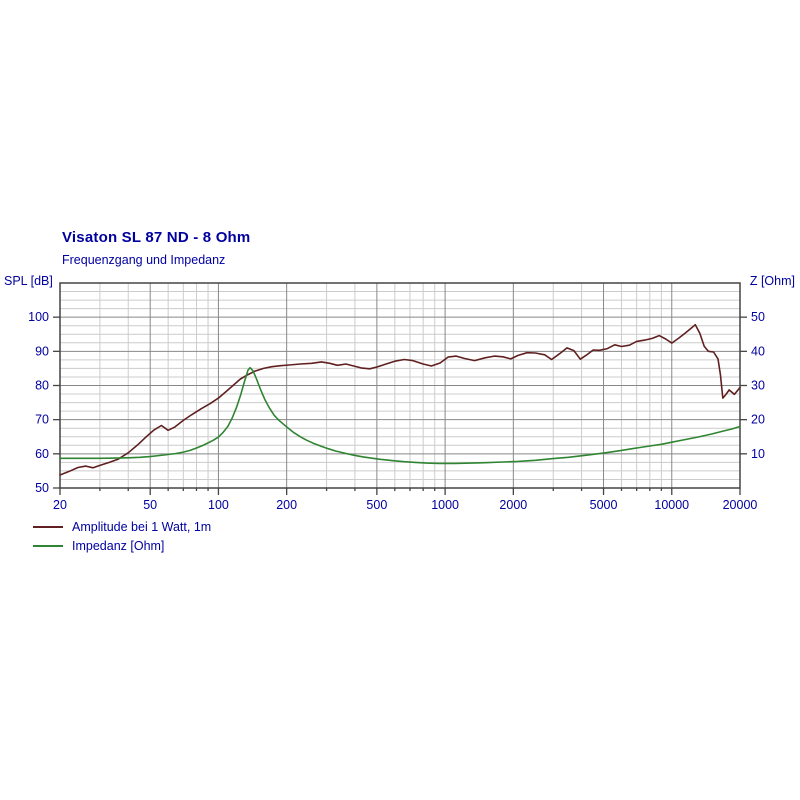 This screenshot has width=800, height=800. Describe the element at coordinates (156, 237) in the screenshot. I see `chart-title: Visaton SL 87 ND - 8 Ohm` at that location.